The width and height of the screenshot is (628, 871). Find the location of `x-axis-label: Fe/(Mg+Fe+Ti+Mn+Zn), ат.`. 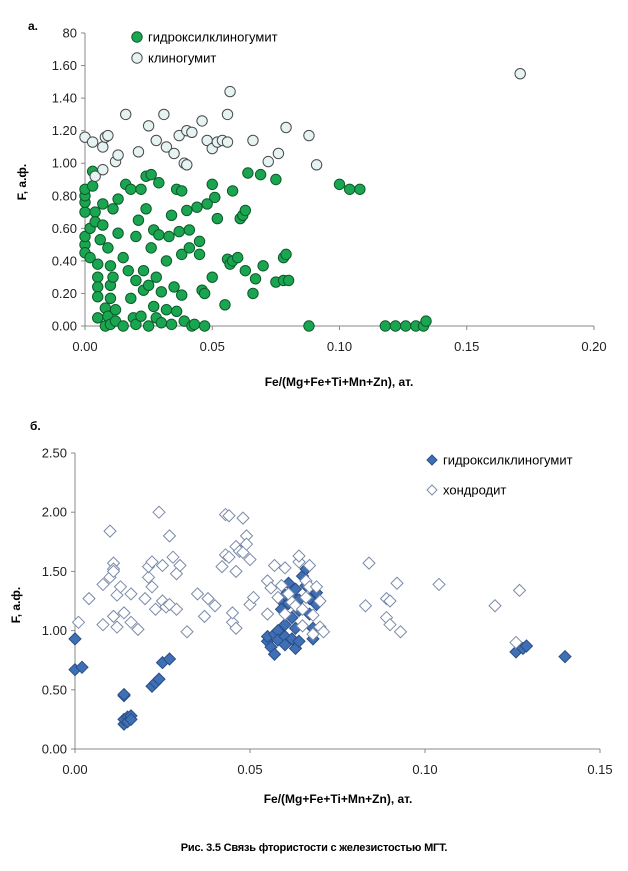

x-axis-label: Fe/(Mg+Fe+Ti+Mn+Zn), ат. is located at coordinates (339, 382).